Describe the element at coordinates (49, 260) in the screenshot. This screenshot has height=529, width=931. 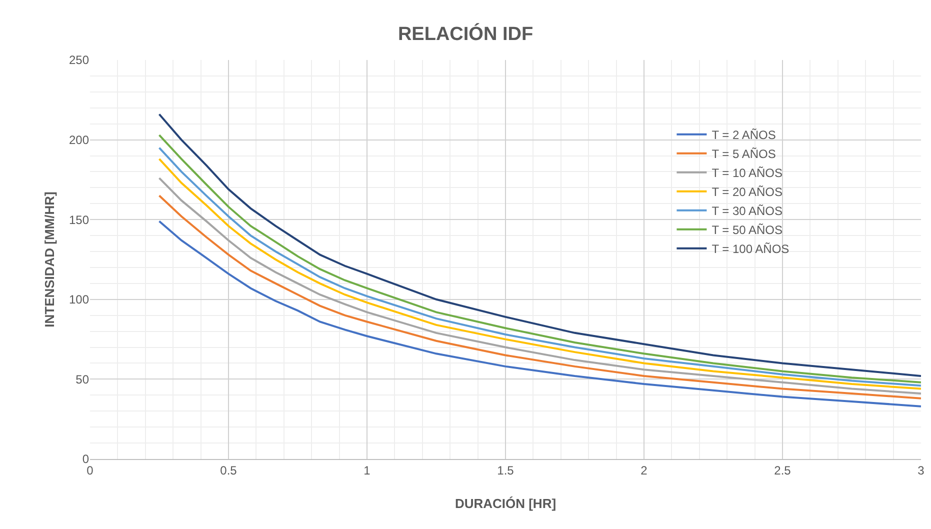
I see `y-axis-title: INTENSIDAD [MM/HR]` at that location.